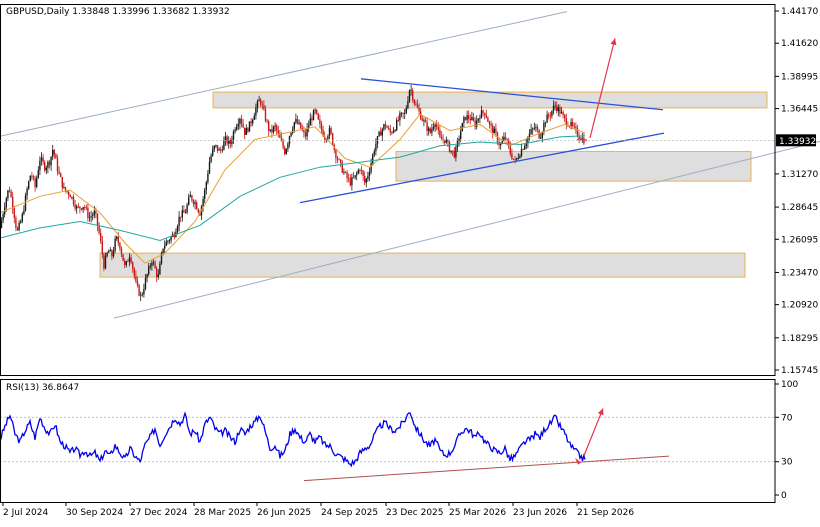 The image size is (820, 527). I want to click on time-tick-label: 25 Mar 2026, so click(477, 513).